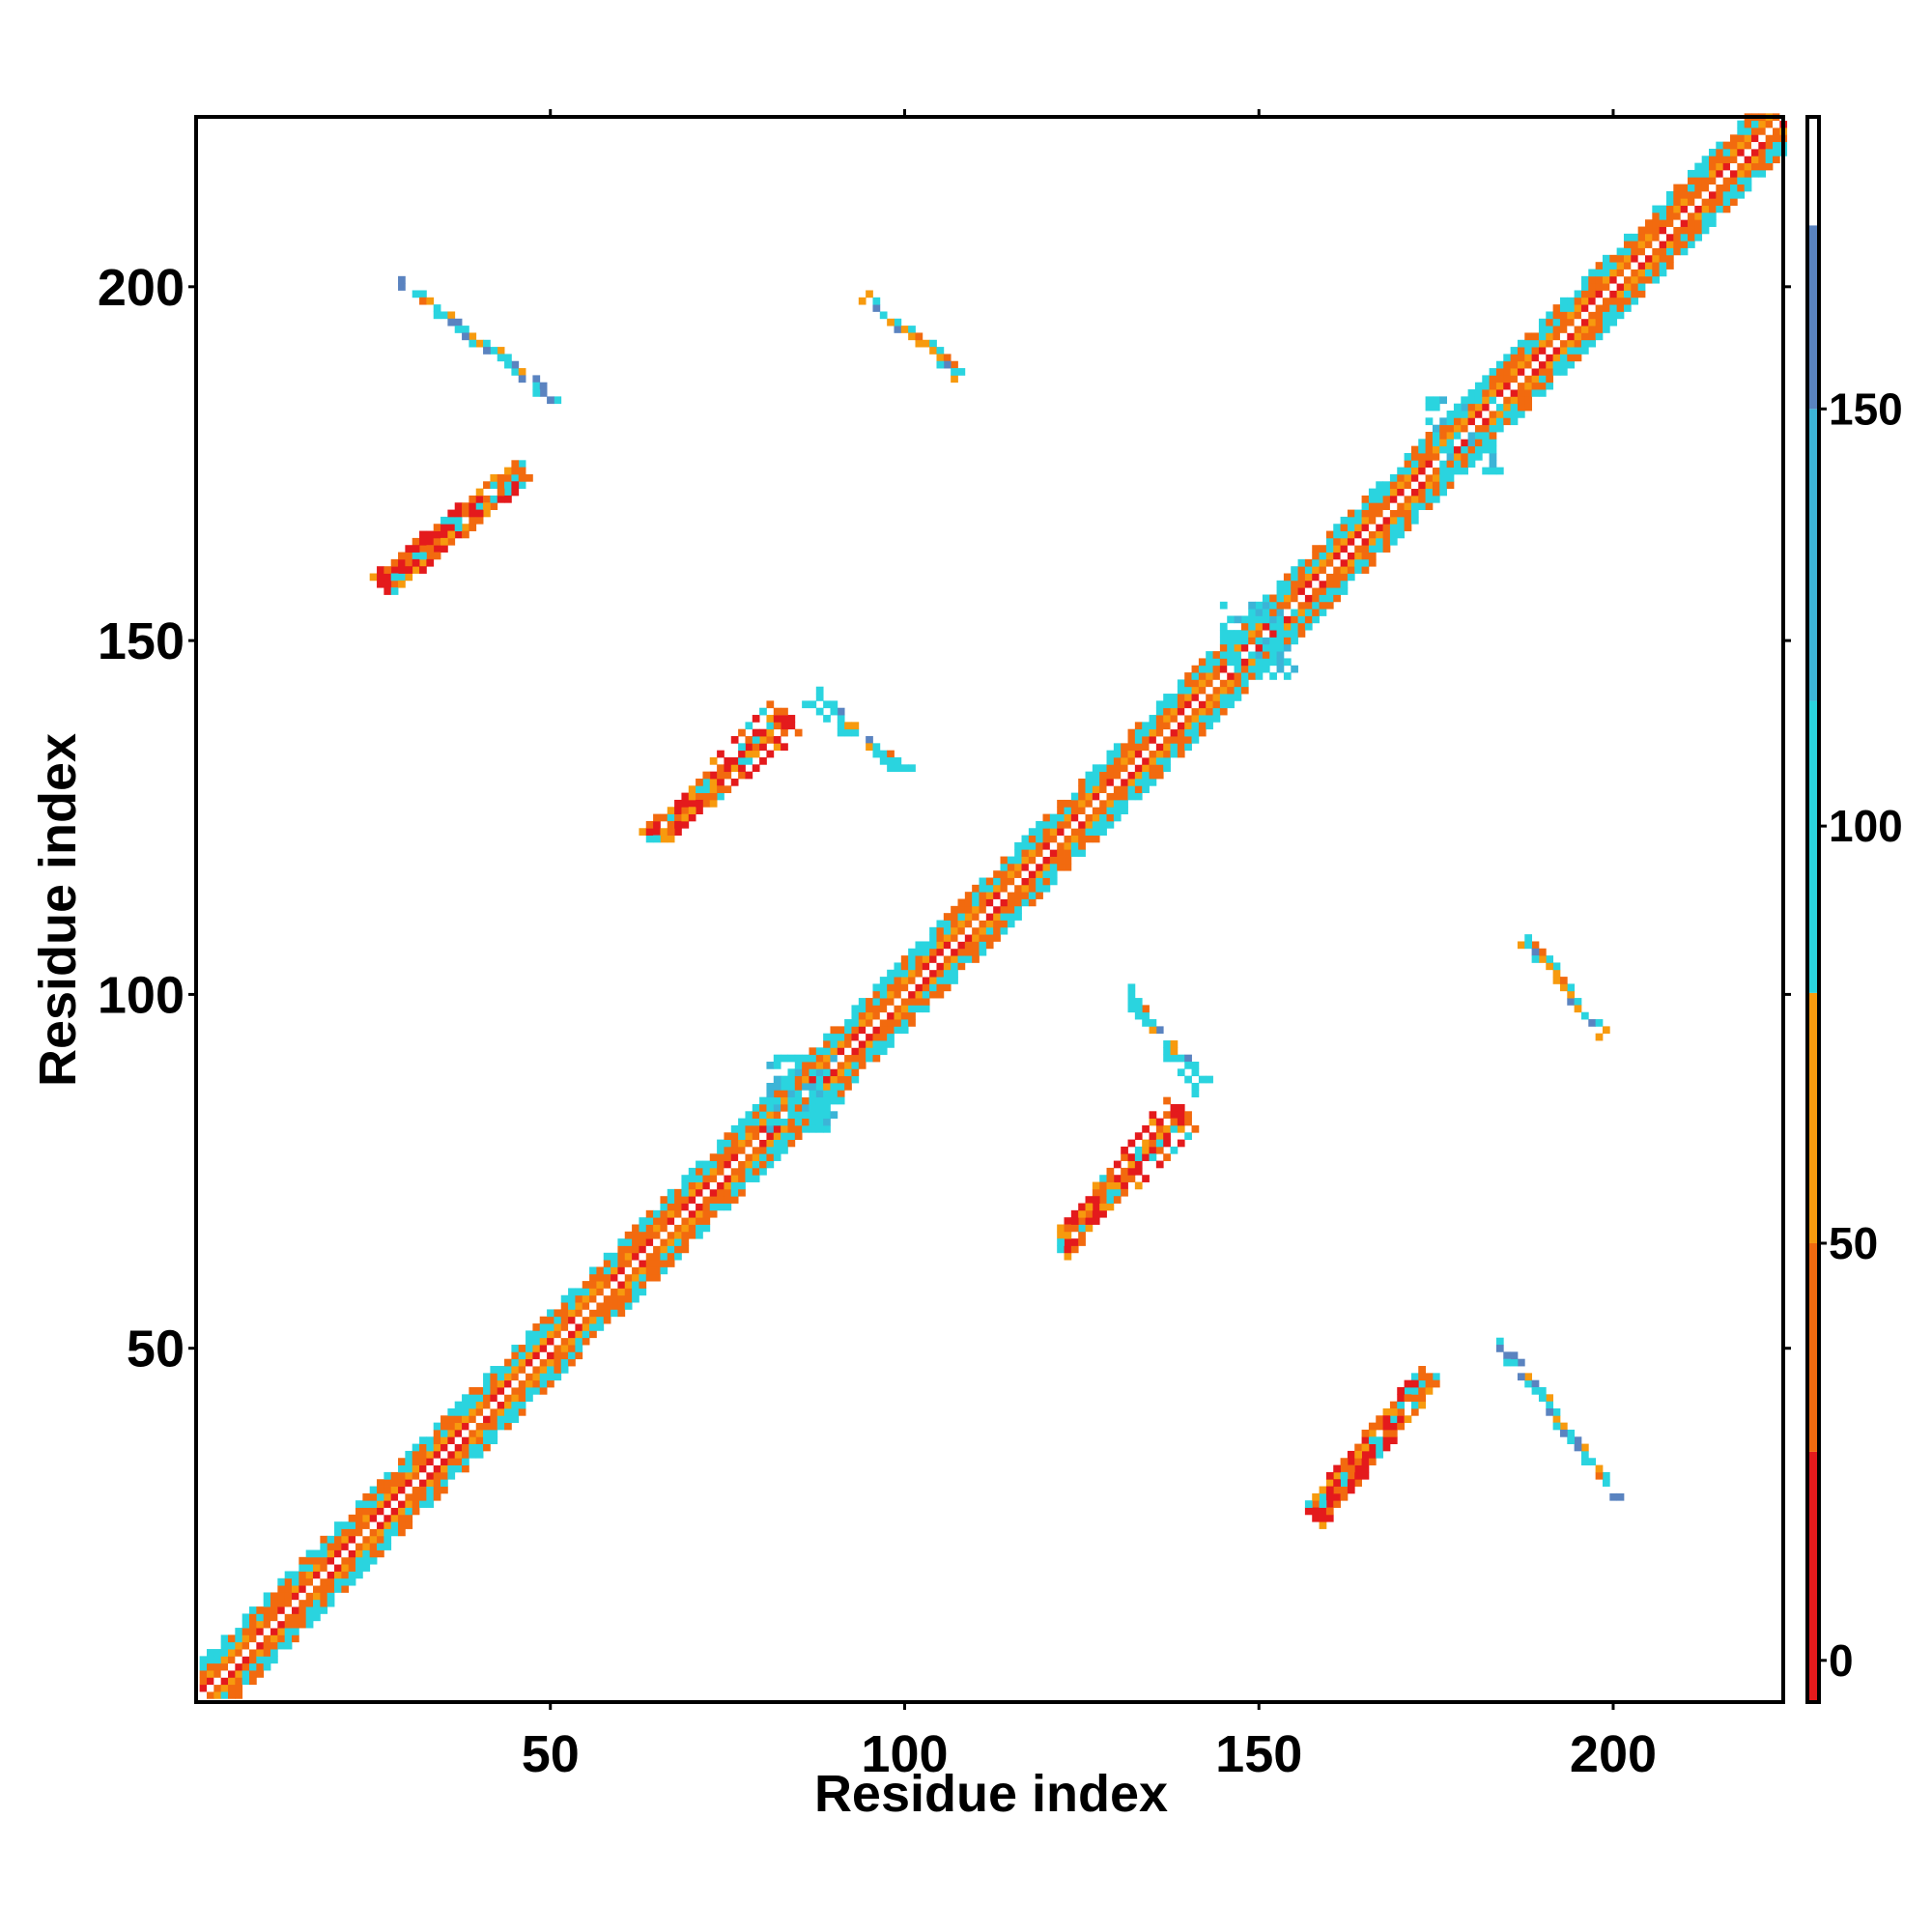 This screenshot has height=1932, width=1932. Describe the element at coordinates (1813, 1117) in the screenshot. I see `colorbar-segment` at that location.